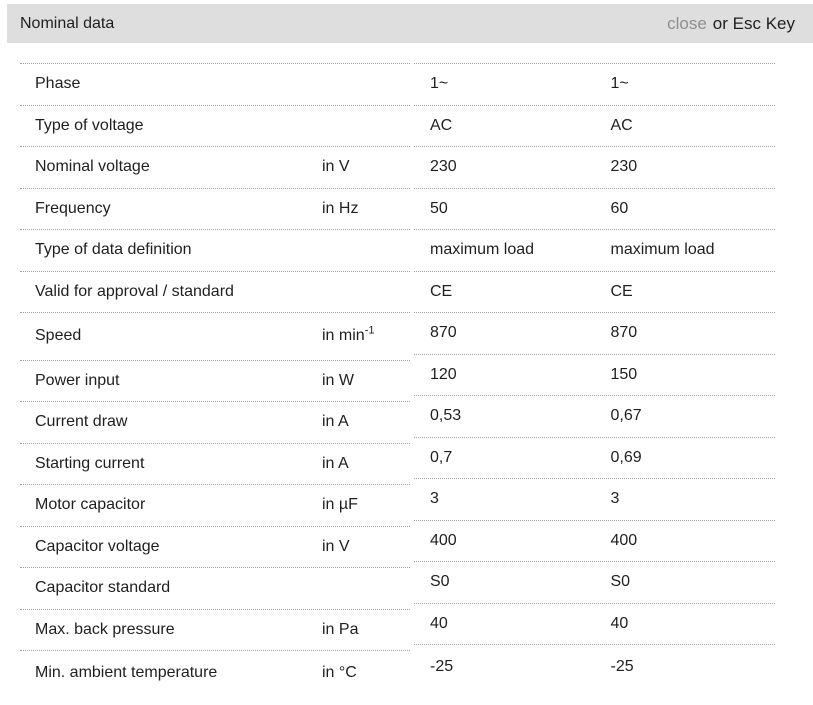 This screenshot has width=813, height=705. I want to click on value-cell-2: 230, so click(624, 167).